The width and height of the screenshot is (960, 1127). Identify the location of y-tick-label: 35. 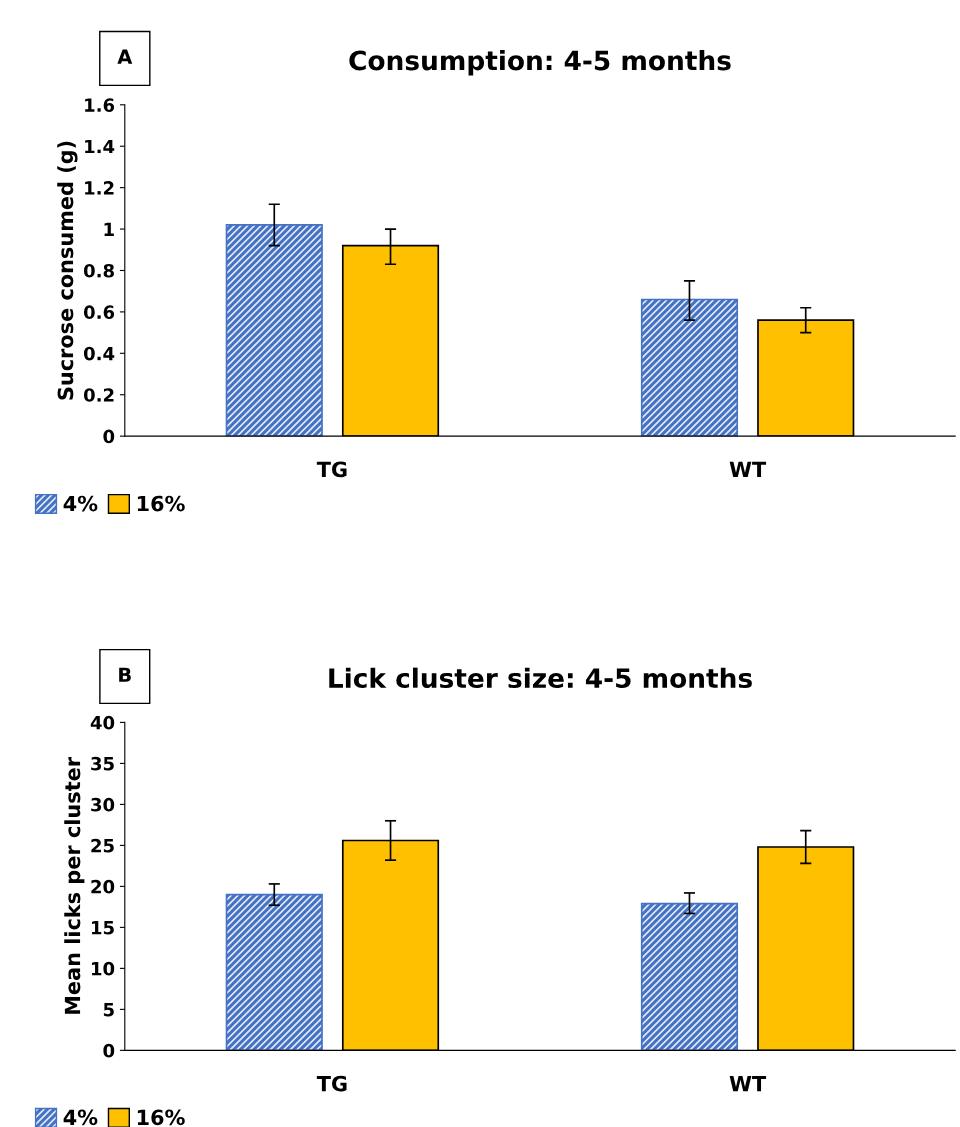
(102, 763).